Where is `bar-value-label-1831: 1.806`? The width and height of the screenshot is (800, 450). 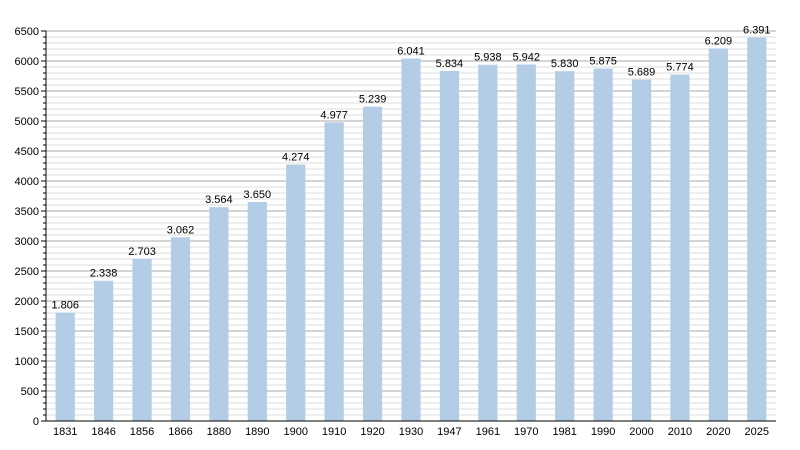
bar-value-label-1831: 1.806 is located at coordinates (65, 306).